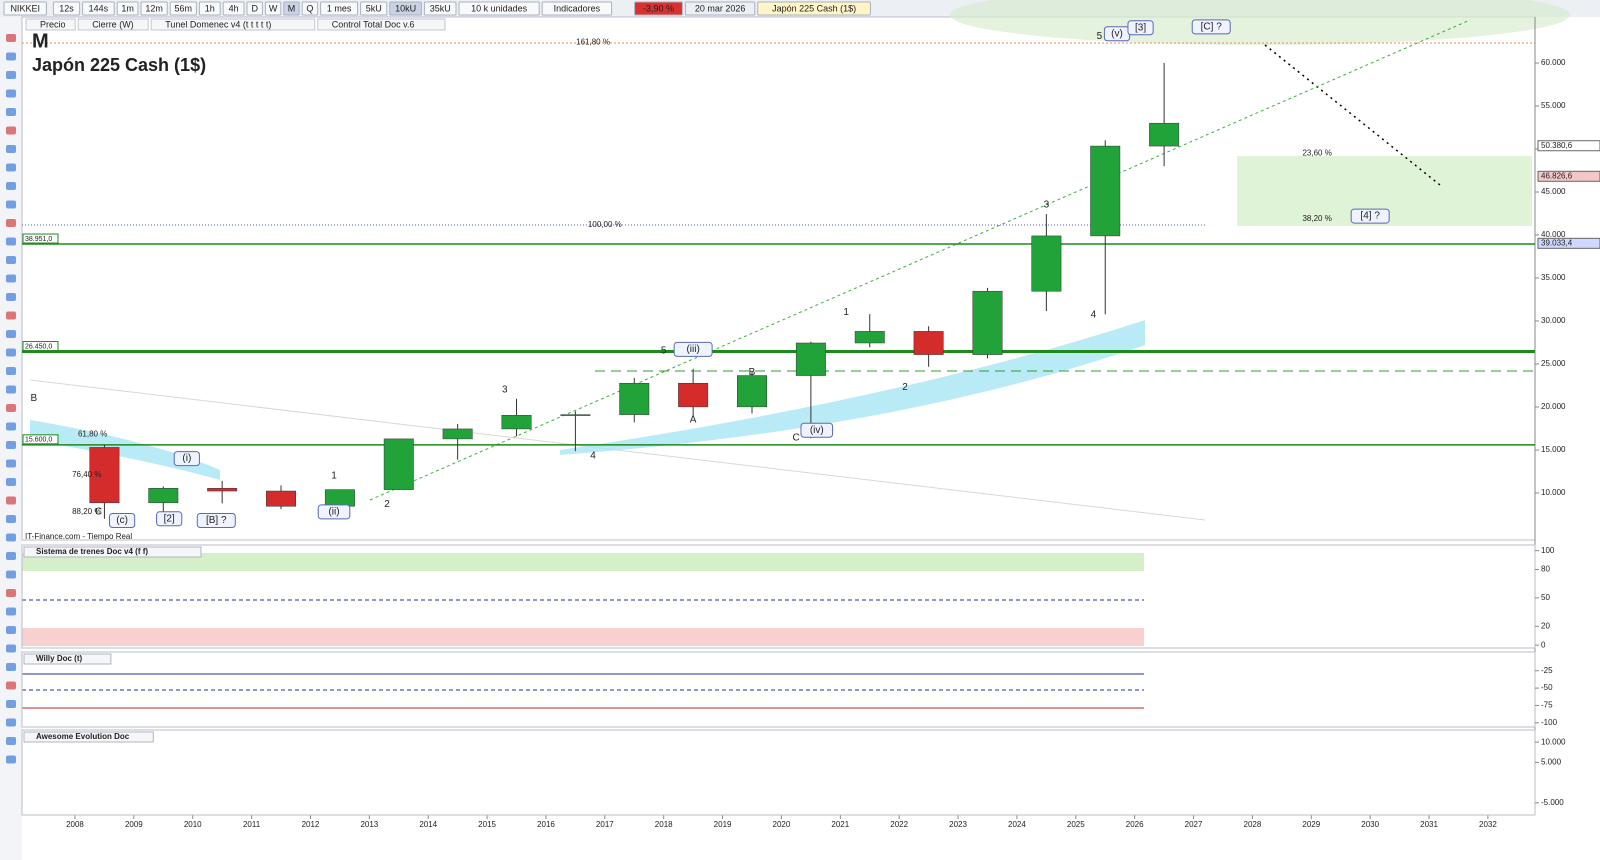 This screenshot has width=1600, height=860. I want to click on period-button, so click(339, 8).